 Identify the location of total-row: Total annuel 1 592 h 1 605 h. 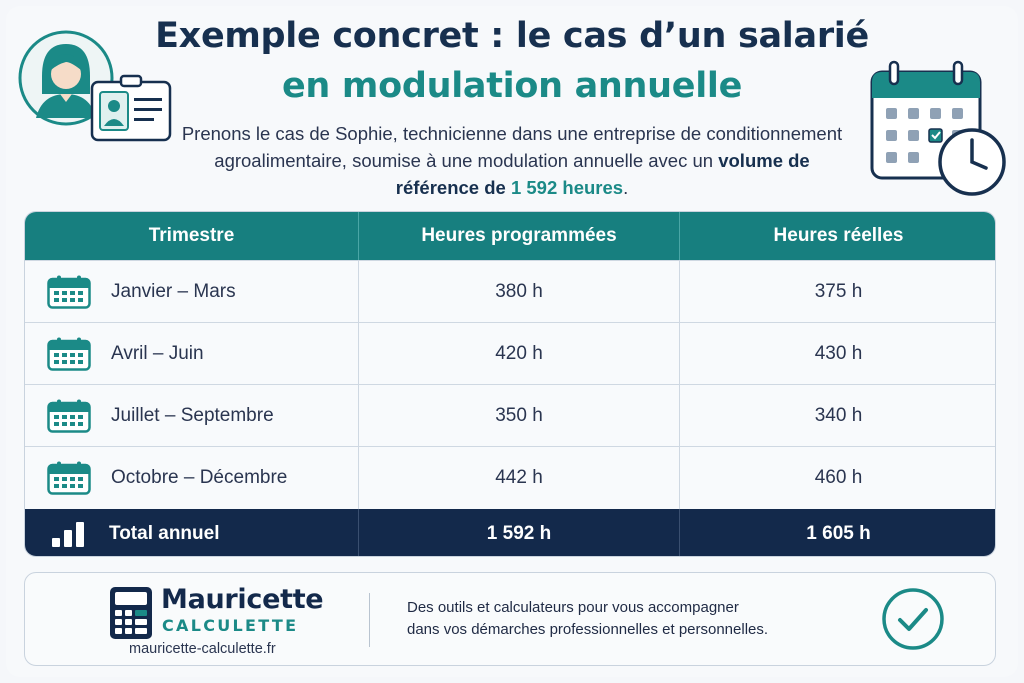
(510, 532).